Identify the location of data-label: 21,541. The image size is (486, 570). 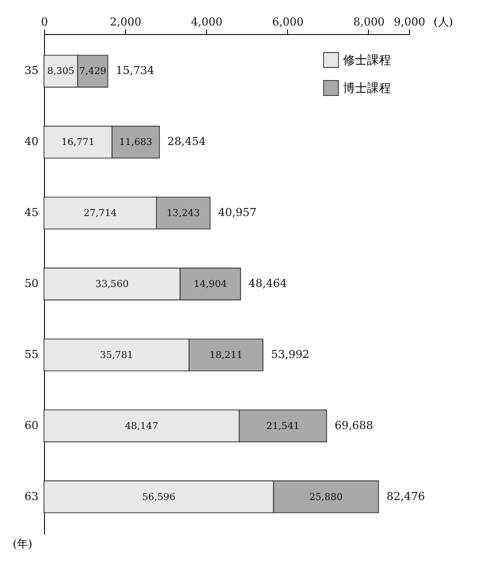
(283, 426).